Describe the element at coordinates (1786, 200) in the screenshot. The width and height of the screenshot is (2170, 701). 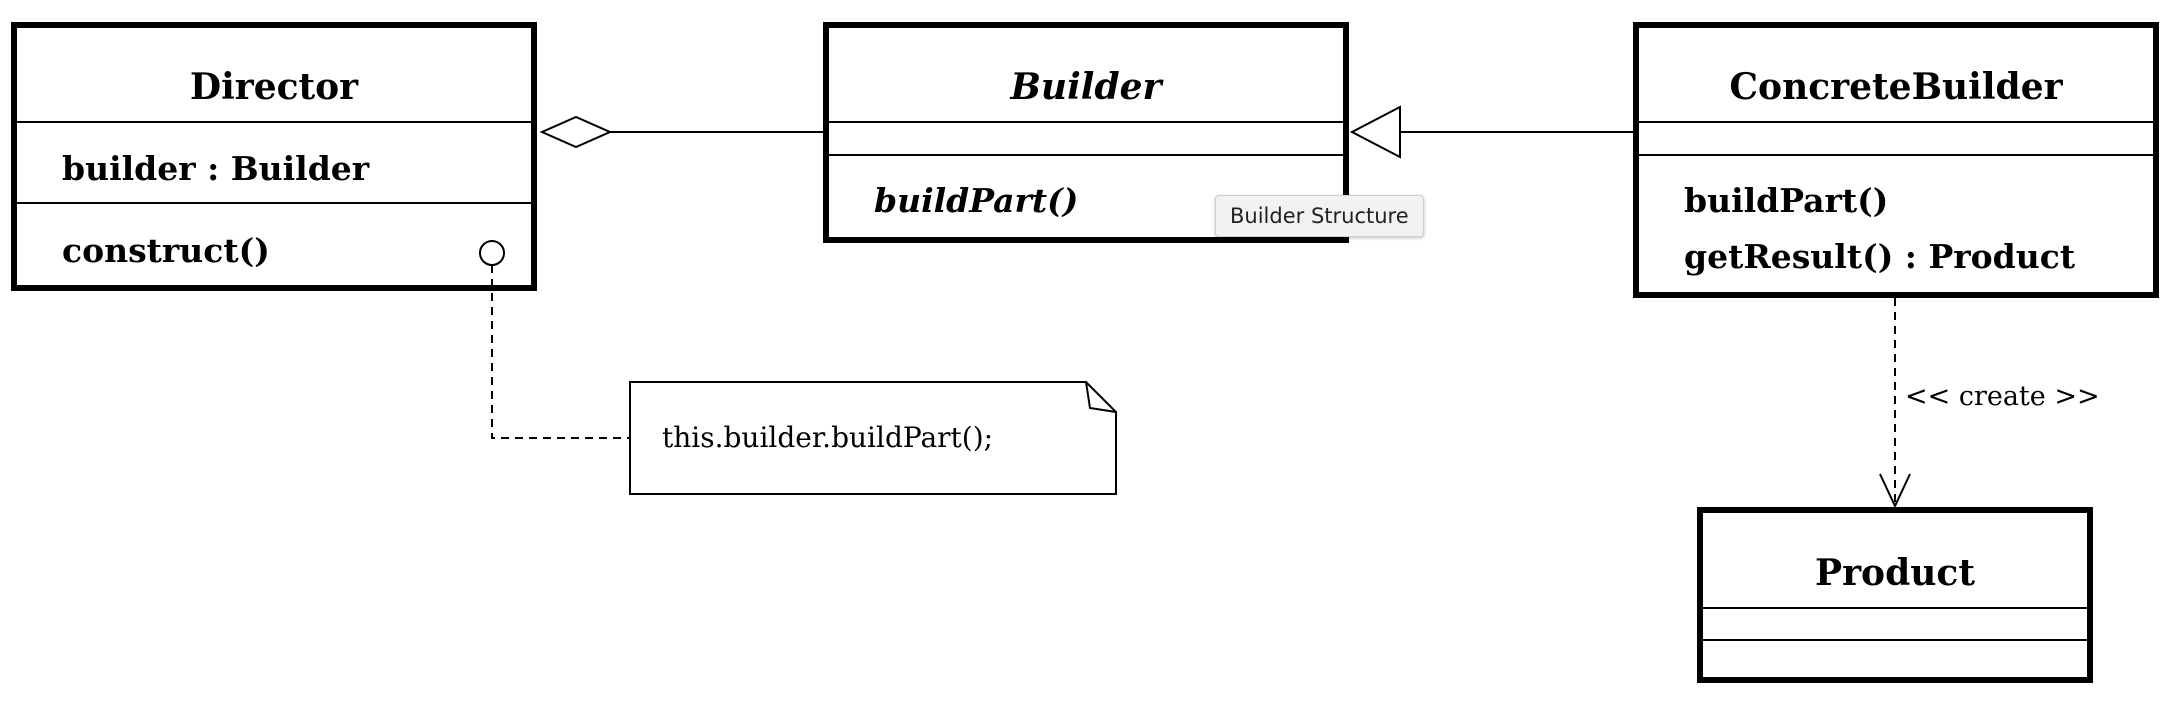
I see `class-concrete-builder-operation-1: buildPart()` at that location.